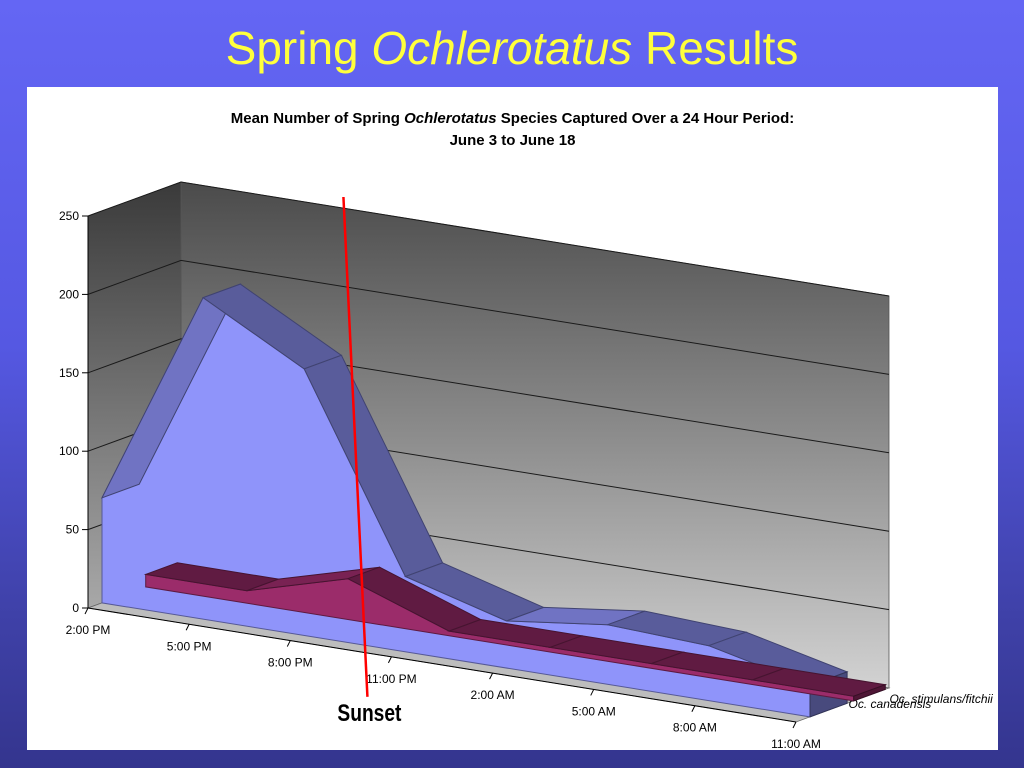  Describe the element at coordinates (493, 695) in the screenshot. I see `x-tick-label: 2:00 AM` at that location.